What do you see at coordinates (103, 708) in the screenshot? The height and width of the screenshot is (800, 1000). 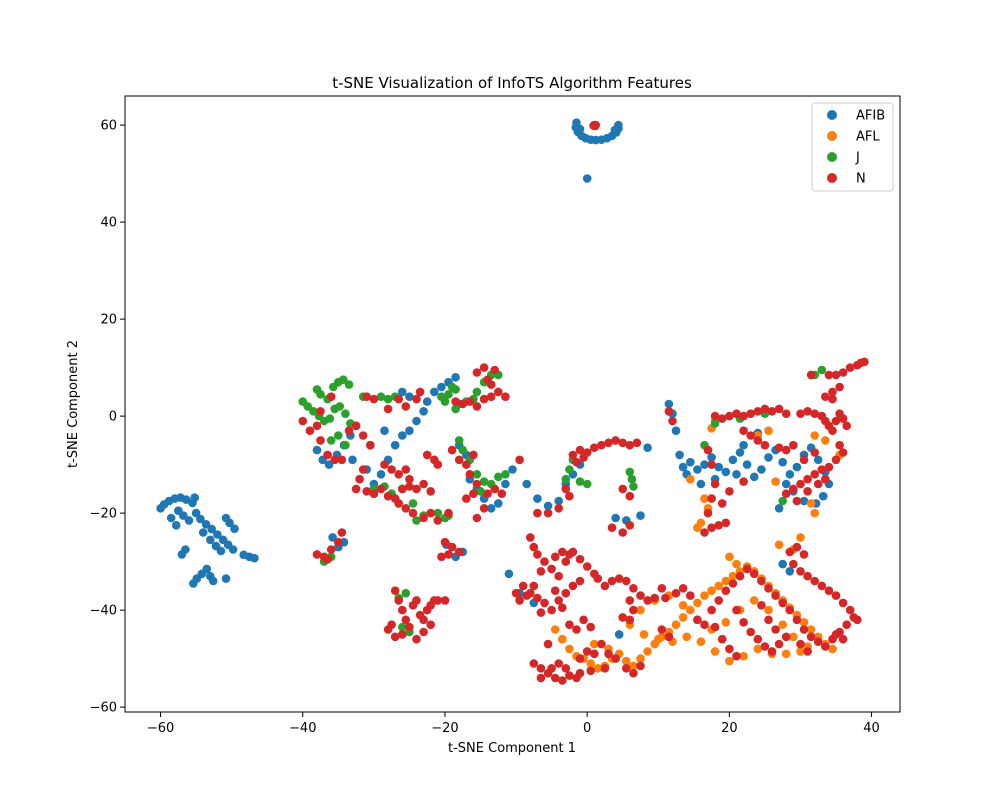 I see `y-tick-label: −60` at bounding box center [103, 708].